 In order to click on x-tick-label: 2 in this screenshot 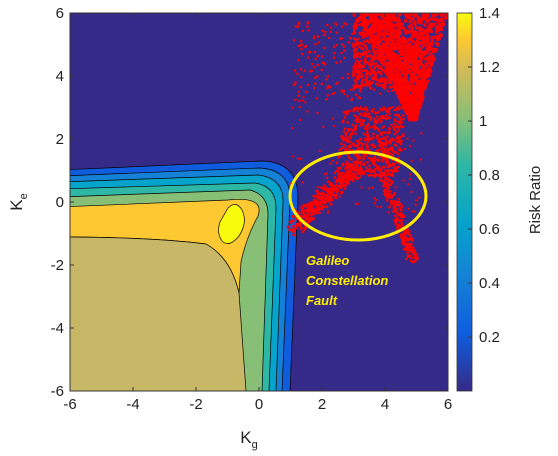, I will do `click(322, 404)`.